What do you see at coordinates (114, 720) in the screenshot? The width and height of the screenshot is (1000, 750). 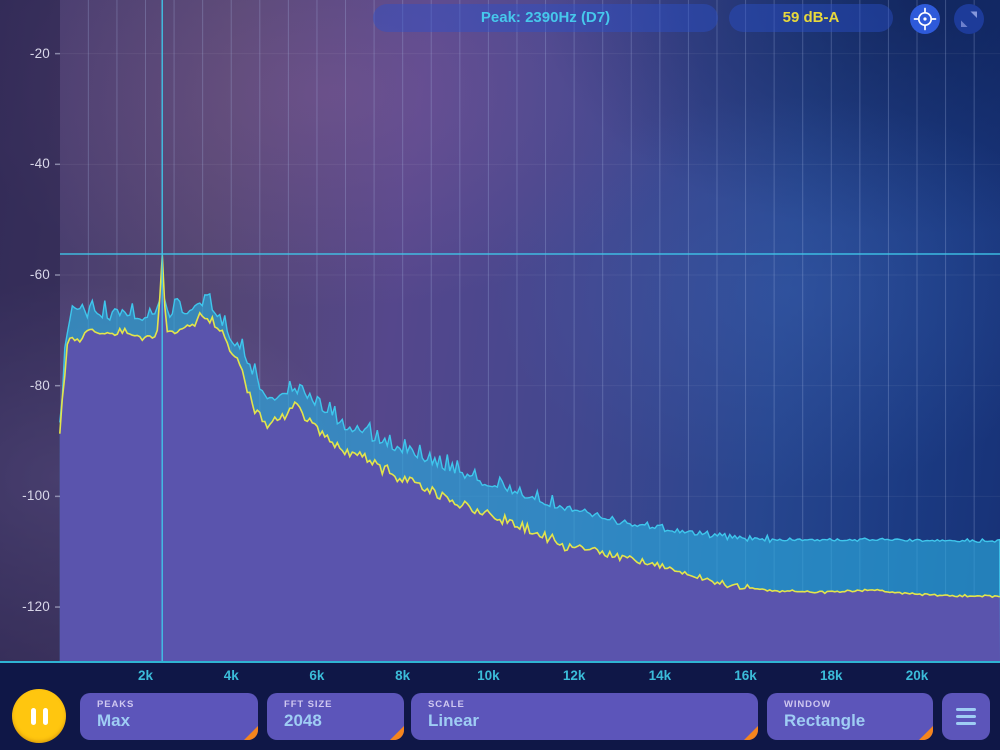 I see `peaks-dropdown-value: Max` at bounding box center [114, 720].